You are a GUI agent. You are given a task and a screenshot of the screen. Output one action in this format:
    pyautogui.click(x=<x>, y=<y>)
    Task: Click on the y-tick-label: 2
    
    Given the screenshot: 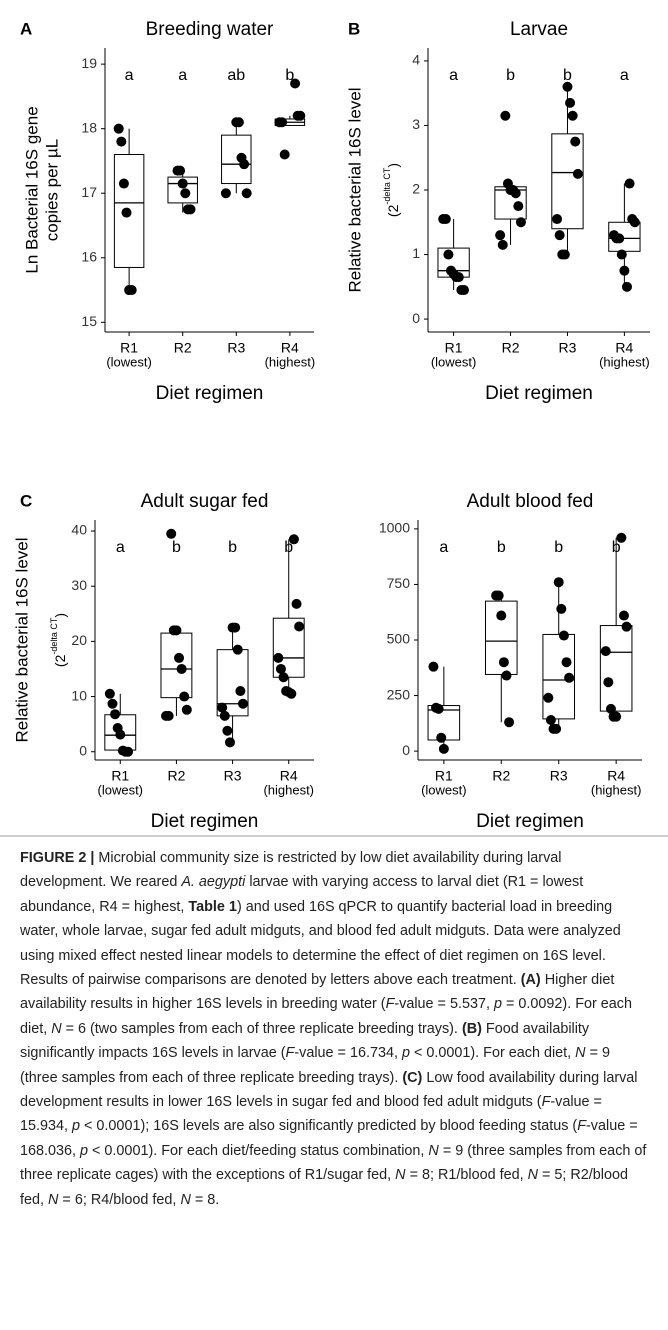 What is the action you would take?
    pyautogui.click(x=416, y=189)
    